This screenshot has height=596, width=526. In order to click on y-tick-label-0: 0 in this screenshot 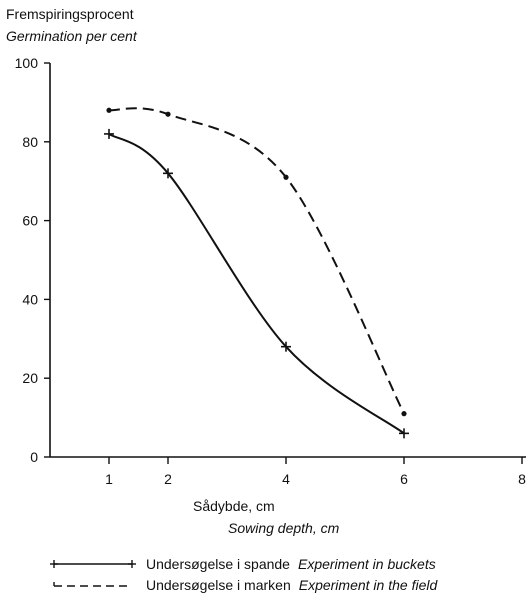, I will do `click(34, 457)`.